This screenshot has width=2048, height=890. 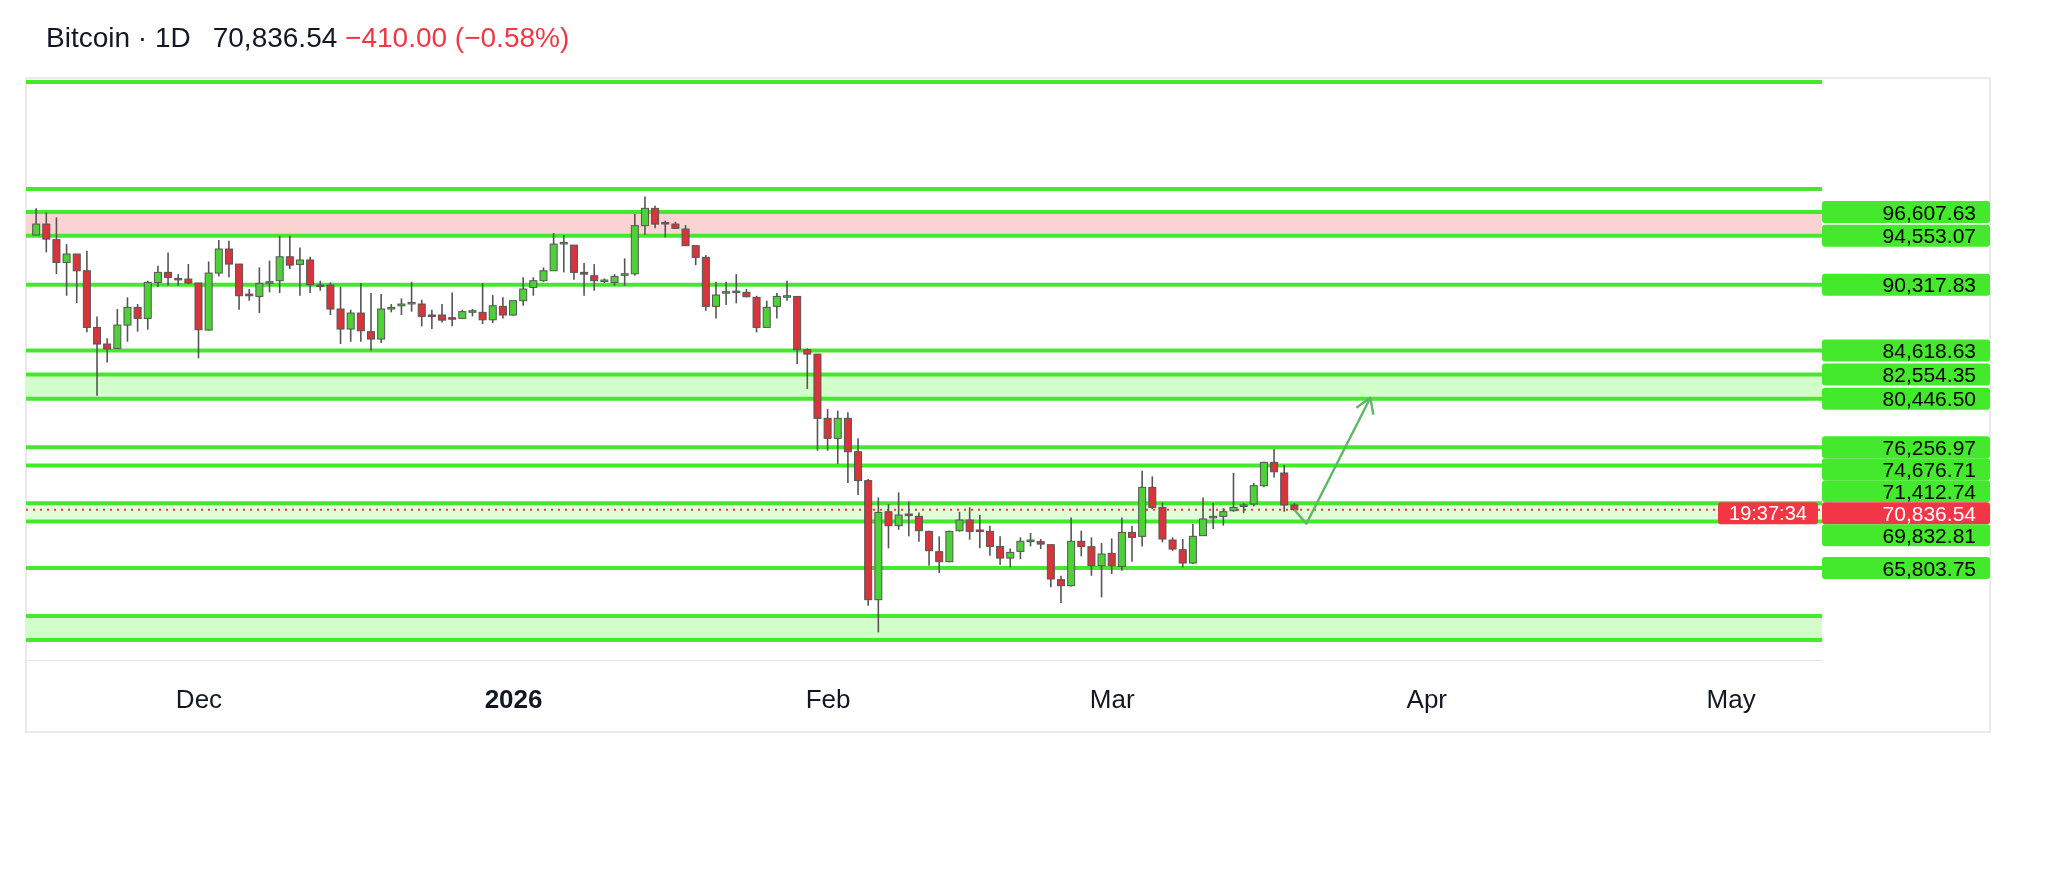 I want to click on x-tick-label: Feb, so click(x=828, y=699).